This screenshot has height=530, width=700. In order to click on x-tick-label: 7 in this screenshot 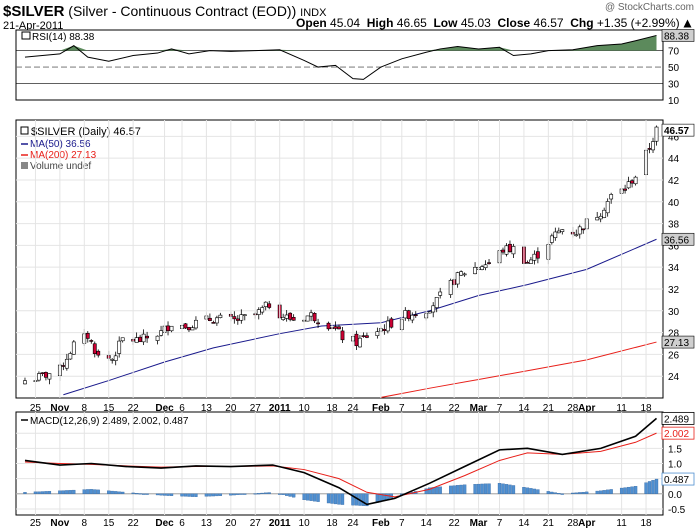, I will do `click(402, 408)`.